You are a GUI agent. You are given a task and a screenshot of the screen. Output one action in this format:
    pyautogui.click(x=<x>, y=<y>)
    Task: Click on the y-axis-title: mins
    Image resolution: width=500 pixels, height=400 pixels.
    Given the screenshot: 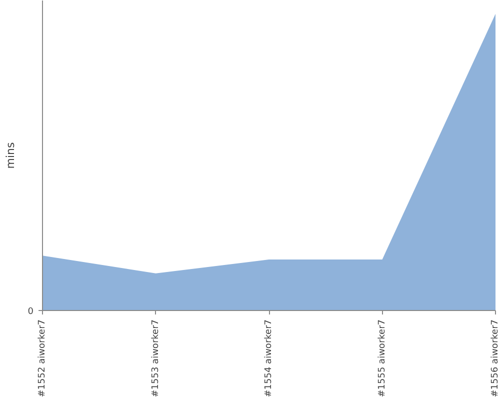 What is the action you would take?
    pyautogui.click(x=10, y=155)
    